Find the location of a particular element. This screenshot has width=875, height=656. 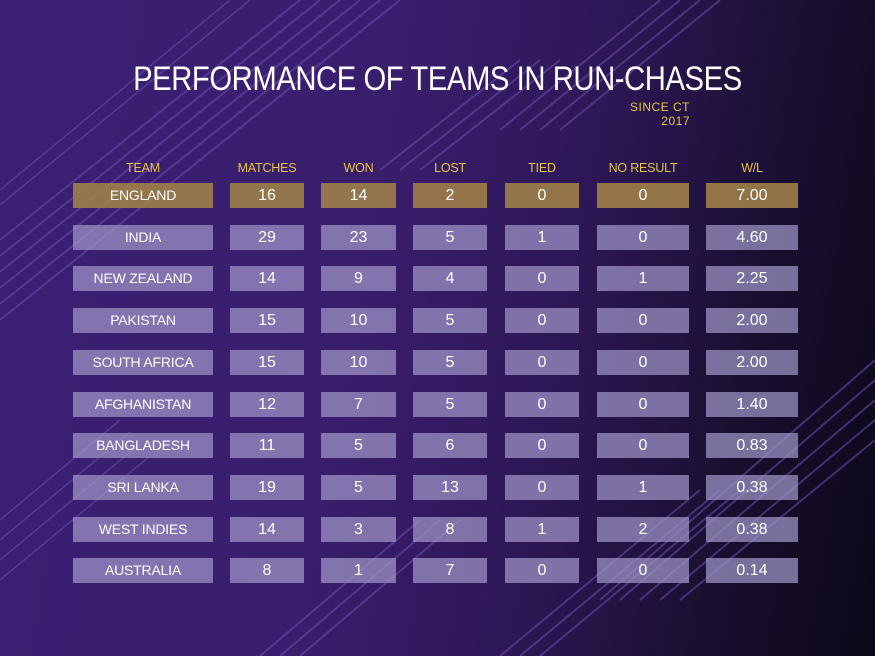

column-header-won: WON is located at coordinates (358, 168).